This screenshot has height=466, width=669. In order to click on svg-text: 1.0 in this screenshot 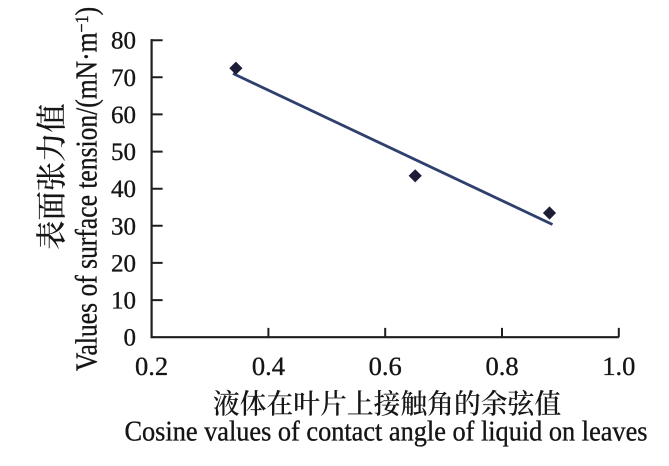, I will do `click(618, 366)`.